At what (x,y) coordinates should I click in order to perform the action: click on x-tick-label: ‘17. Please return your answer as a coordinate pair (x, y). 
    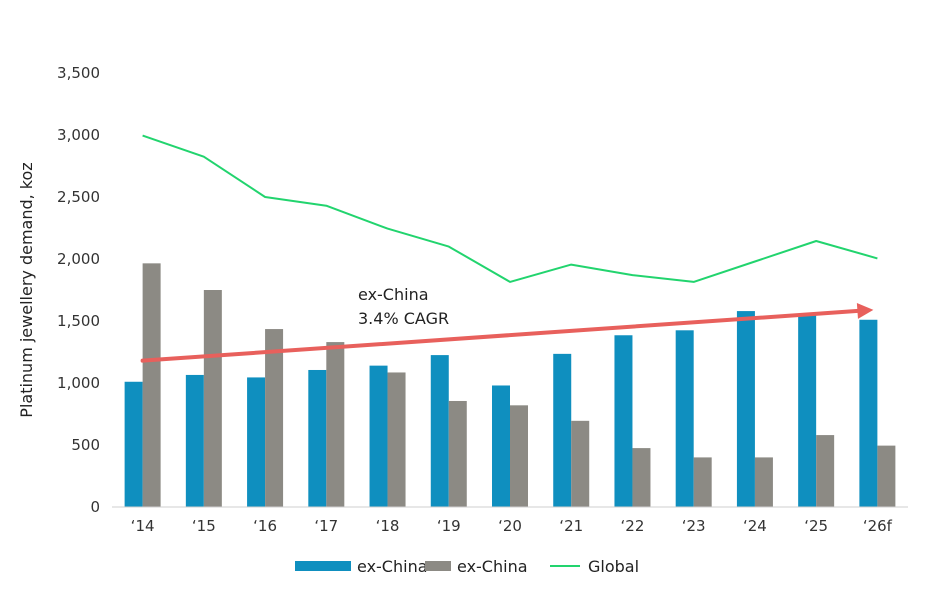
    Looking at the image, I should click on (326, 526).